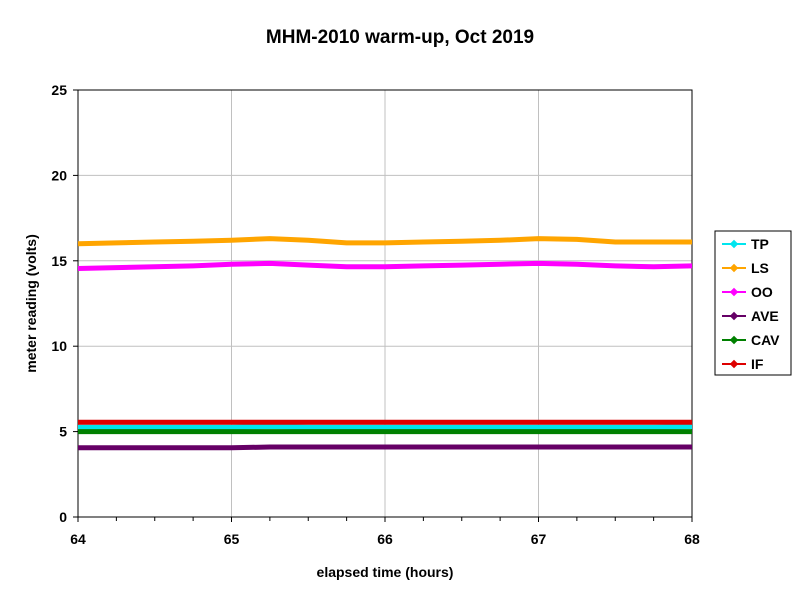  I want to click on legend: TP LS OO AVE CAV IF, so click(753, 303).